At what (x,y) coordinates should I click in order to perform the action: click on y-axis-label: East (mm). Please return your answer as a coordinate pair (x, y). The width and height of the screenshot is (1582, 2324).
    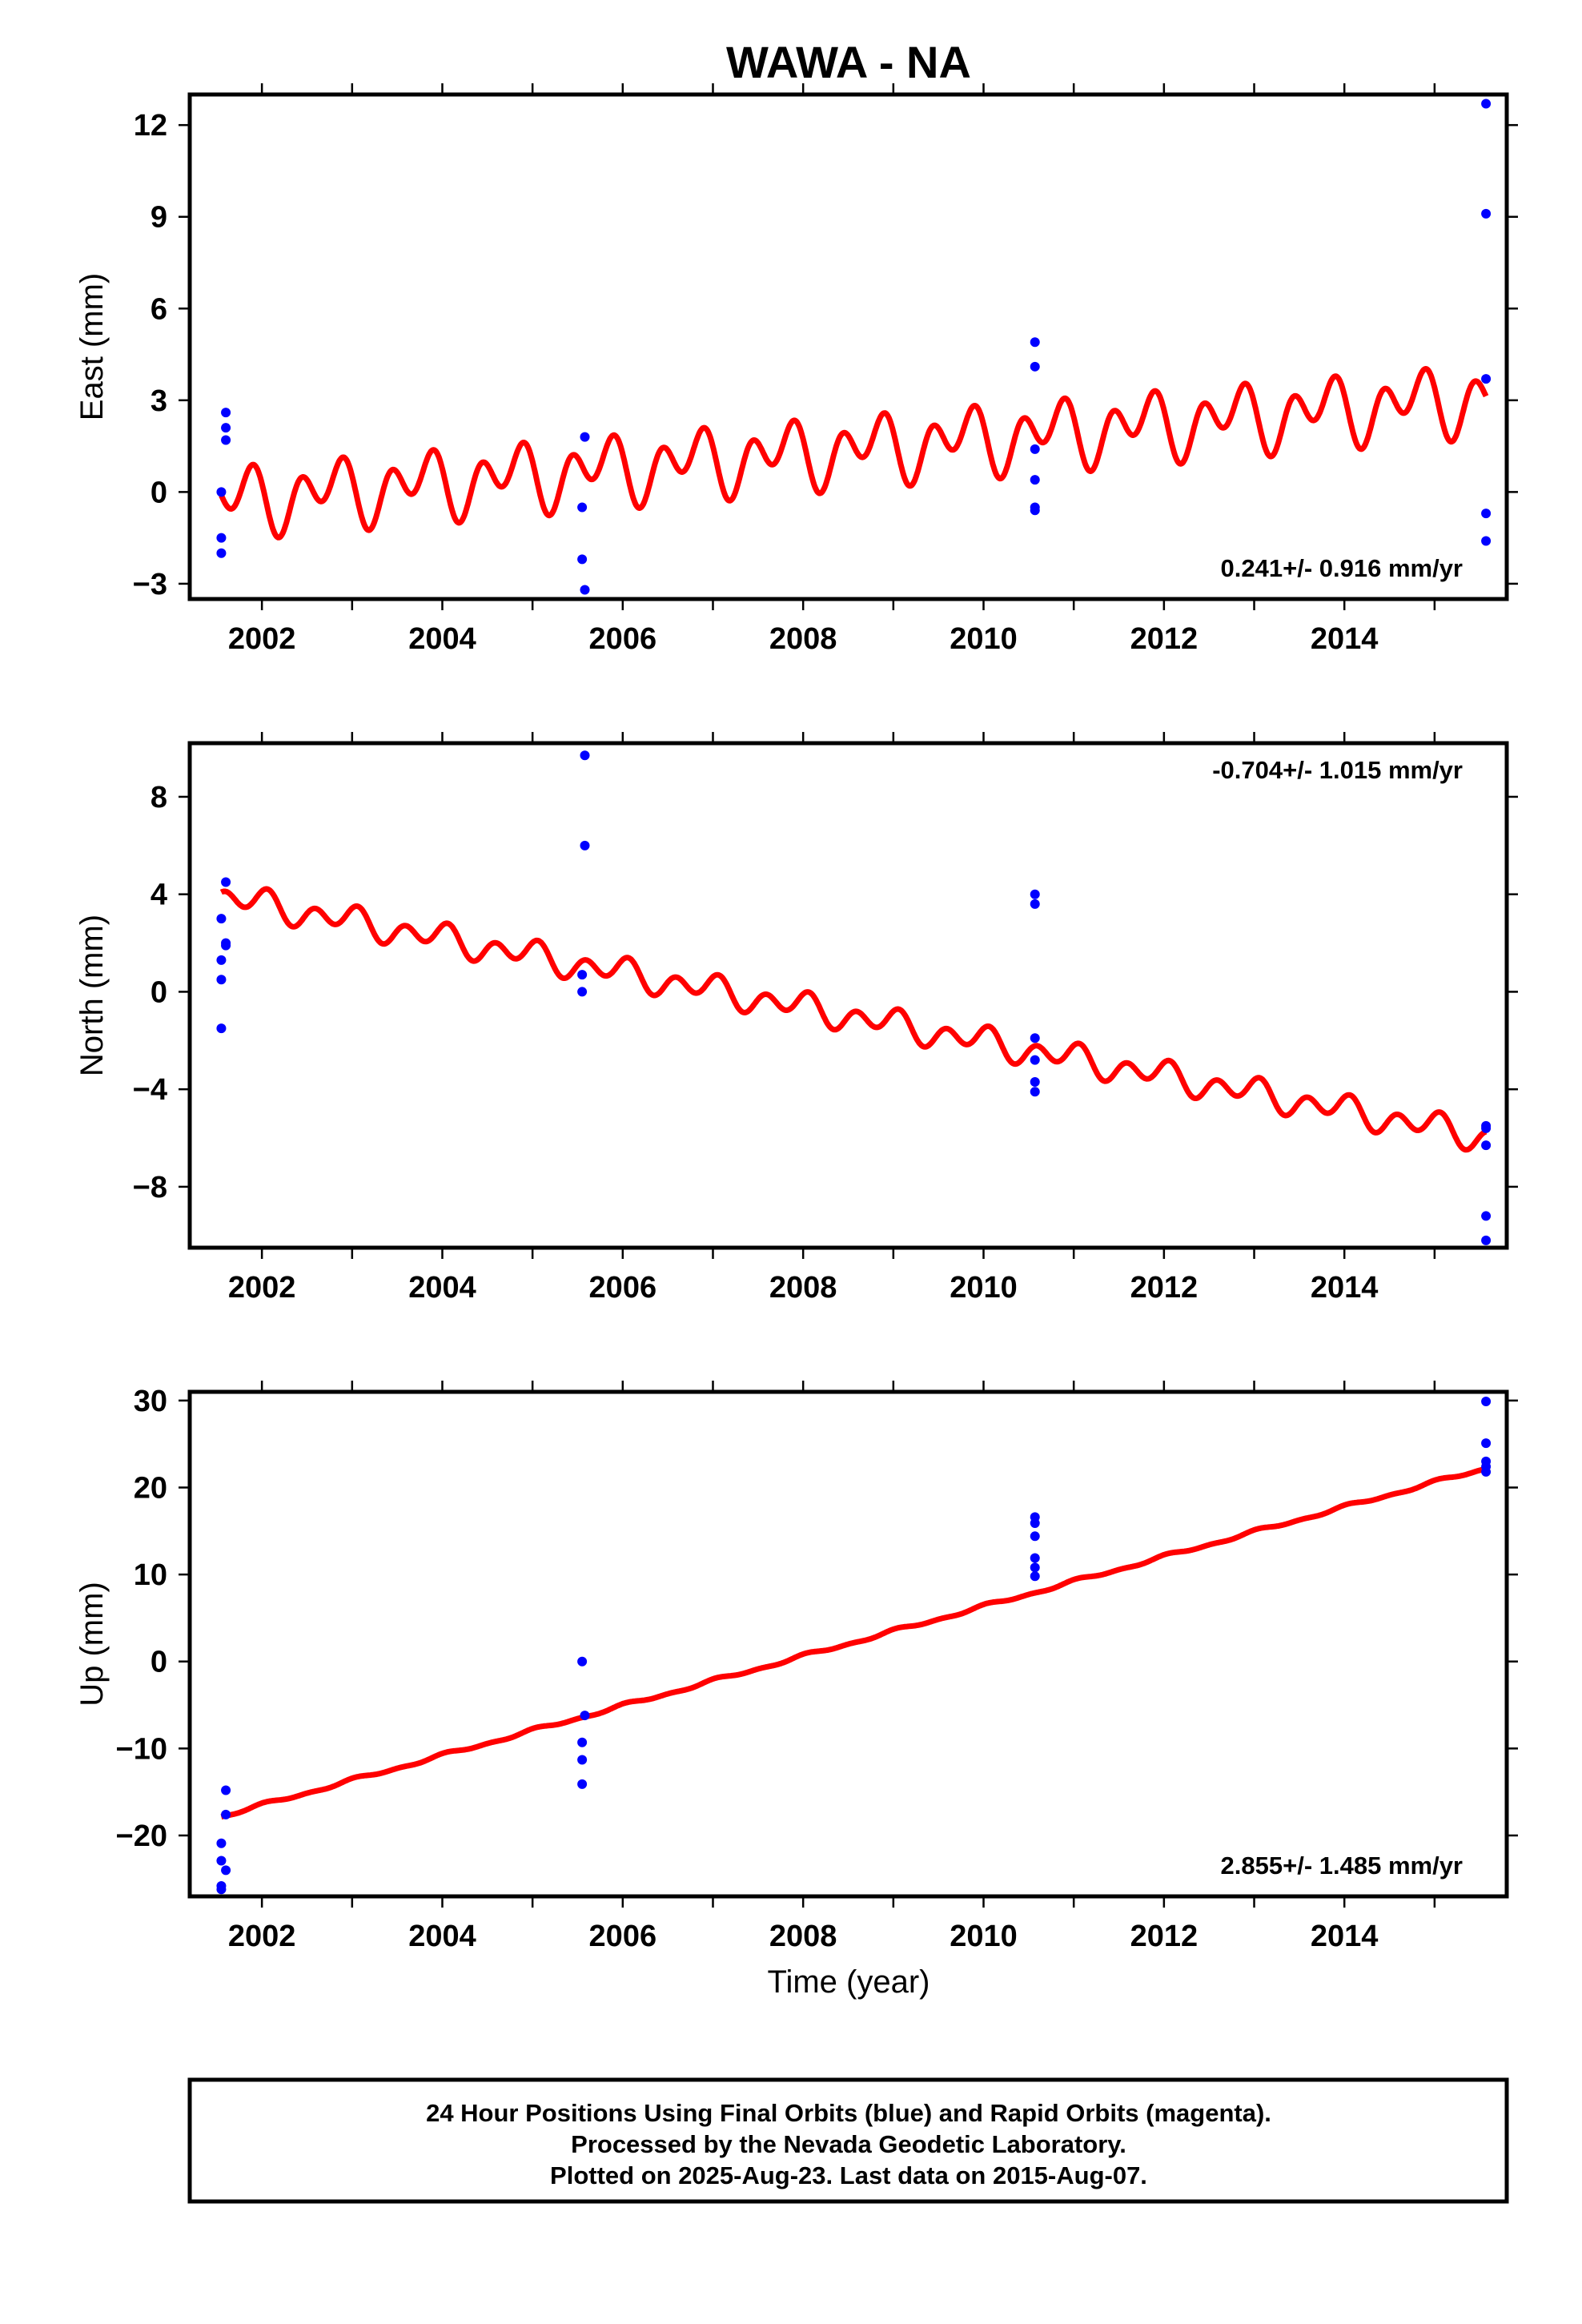
    Looking at the image, I should click on (92, 346).